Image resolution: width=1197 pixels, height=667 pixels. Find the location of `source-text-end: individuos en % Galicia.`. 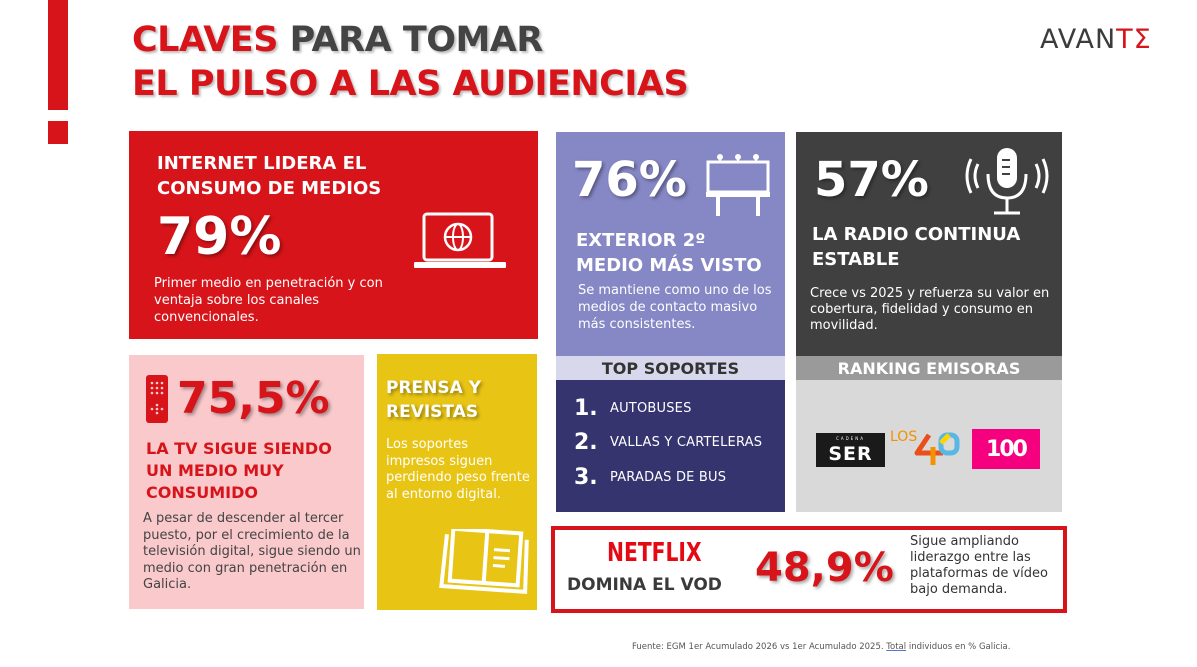

source-text-end: individuos en % Galicia. is located at coordinates (958, 647).